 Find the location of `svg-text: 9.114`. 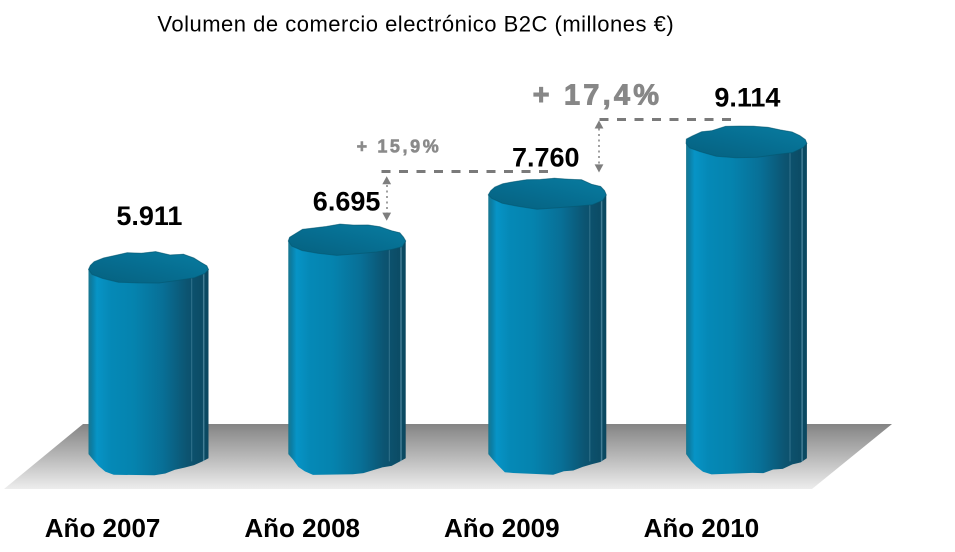

svg-text: 9.114 is located at coordinates (747, 98).